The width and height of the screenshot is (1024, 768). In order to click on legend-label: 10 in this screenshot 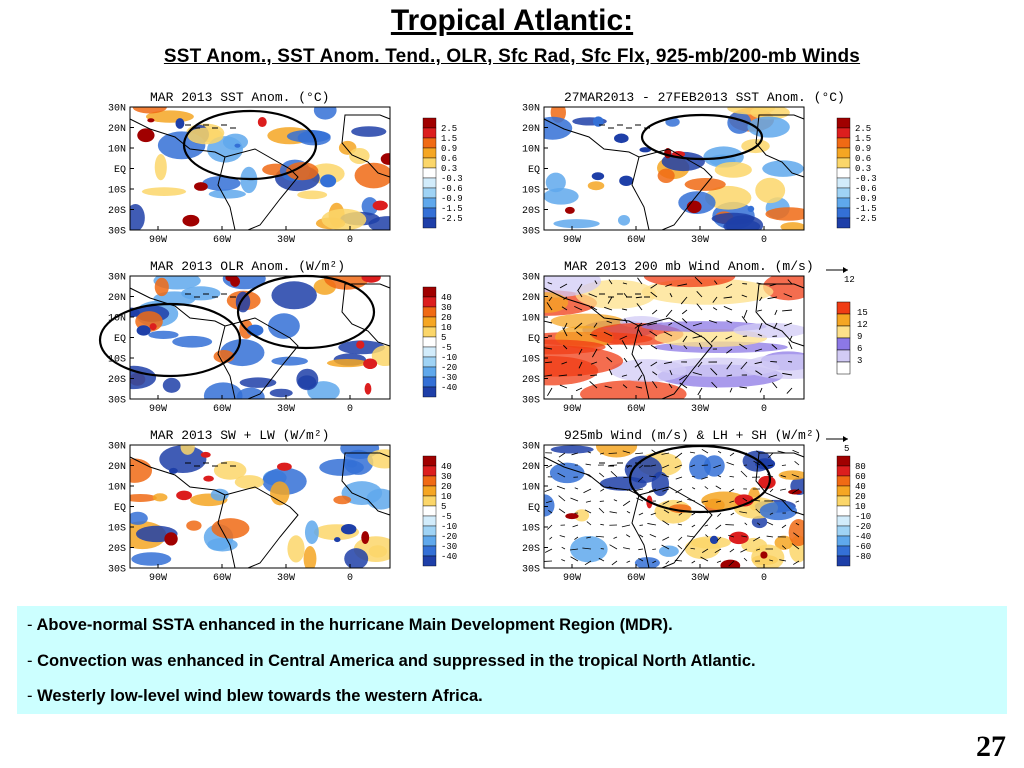, I will do `click(446, 497)`.